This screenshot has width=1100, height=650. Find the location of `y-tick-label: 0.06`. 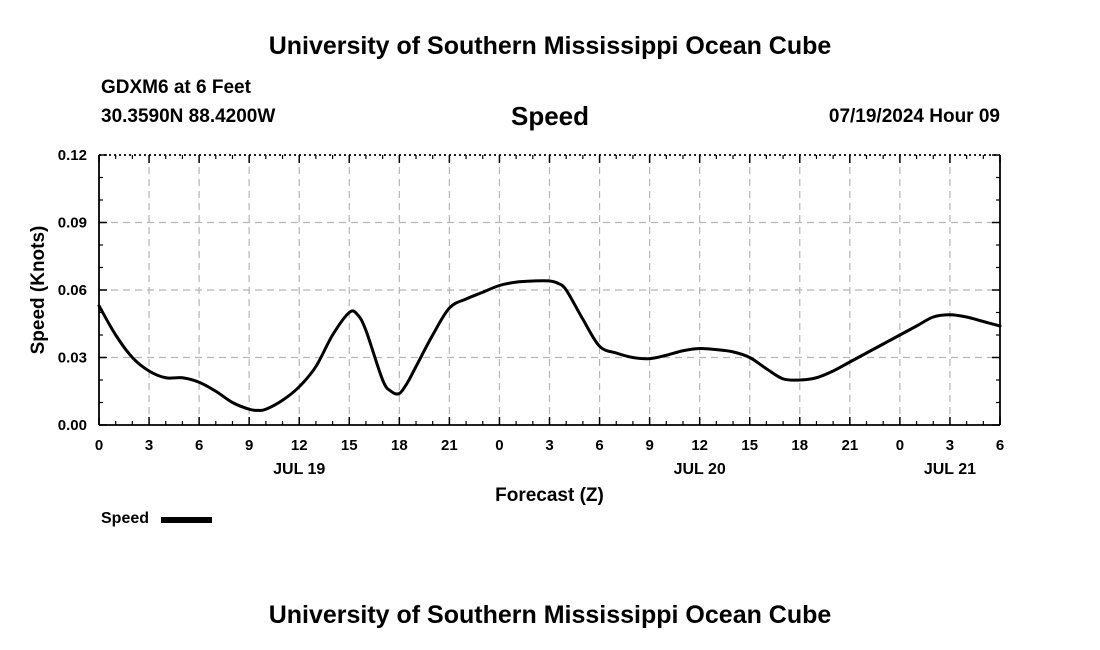

y-tick-label: 0.06 is located at coordinates (72, 290).